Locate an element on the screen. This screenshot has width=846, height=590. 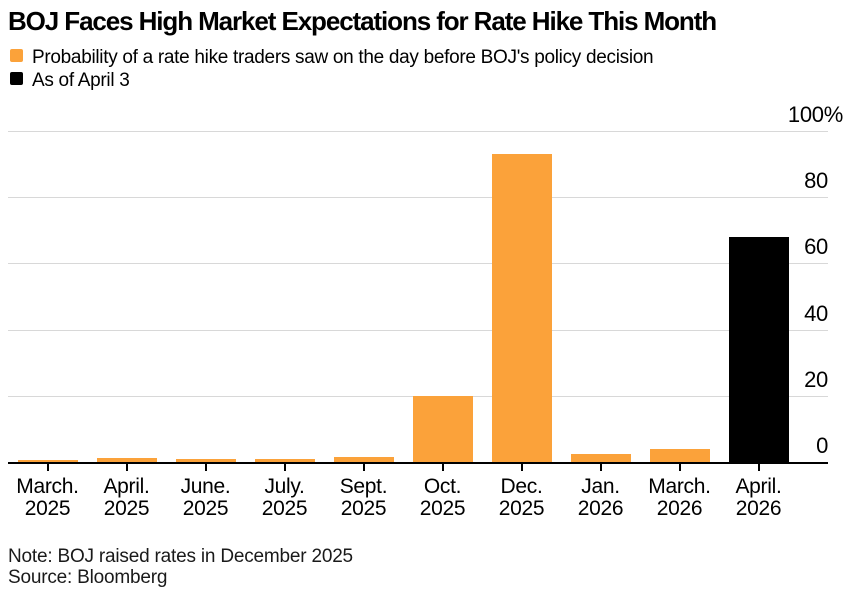
legend-swatch-orange-icon is located at coordinates (16, 55).